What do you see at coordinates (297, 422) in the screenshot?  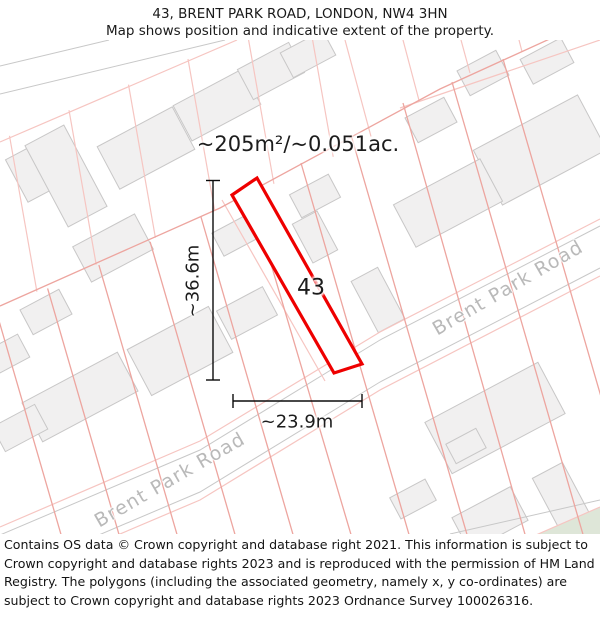 I see `width-dimension-label: ~23.9m` at bounding box center [297, 422].